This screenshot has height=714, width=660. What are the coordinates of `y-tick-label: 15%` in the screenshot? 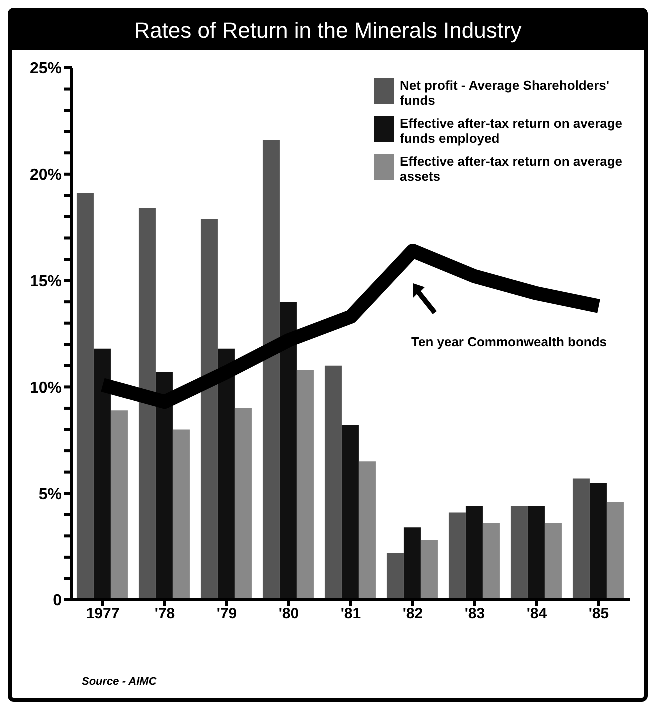 It's located at (46, 281).